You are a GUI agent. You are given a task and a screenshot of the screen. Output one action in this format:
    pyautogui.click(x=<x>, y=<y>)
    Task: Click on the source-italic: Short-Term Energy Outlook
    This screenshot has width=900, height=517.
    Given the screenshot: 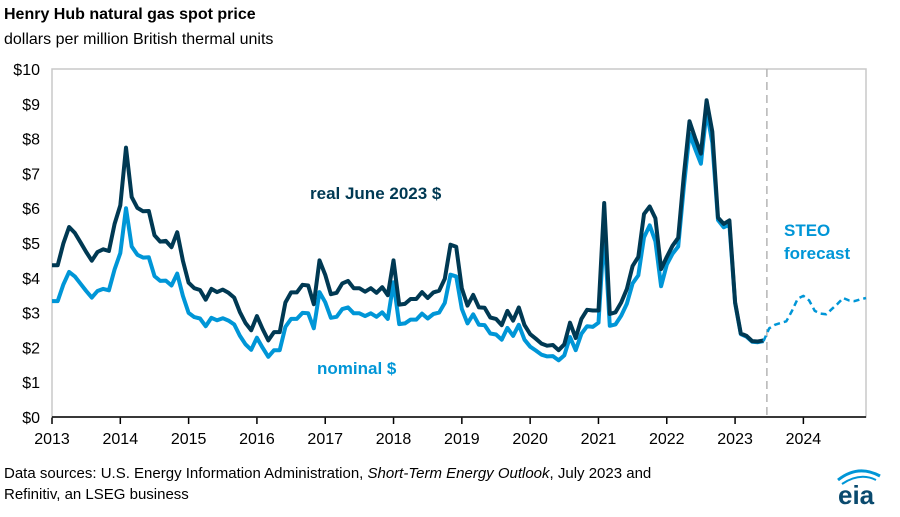 What is the action you would take?
    pyautogui.click(x=458, y=473)
    